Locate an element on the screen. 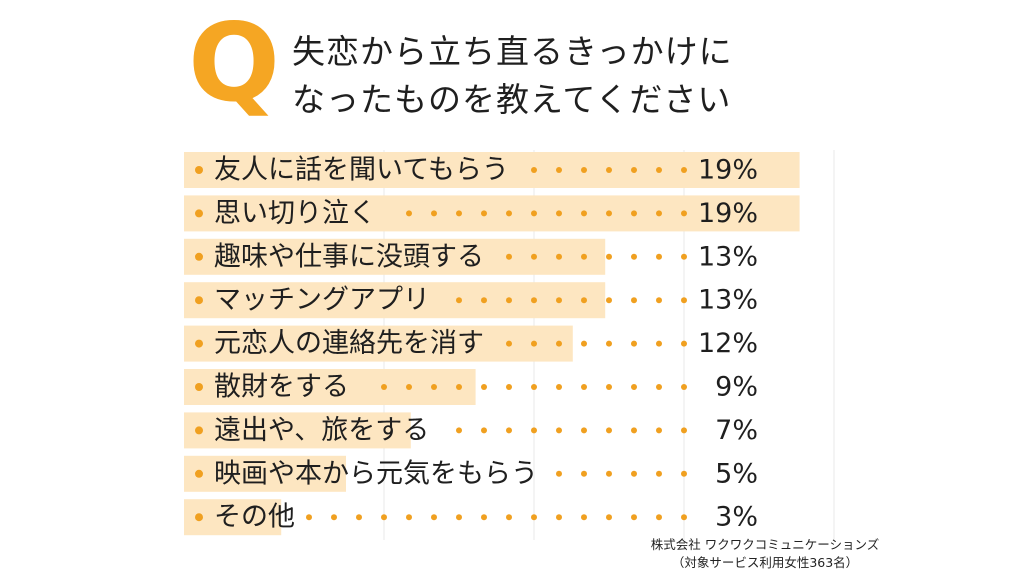  category-label-4: 元恋人の連絡先を消す is located at coordinates (349, 343).